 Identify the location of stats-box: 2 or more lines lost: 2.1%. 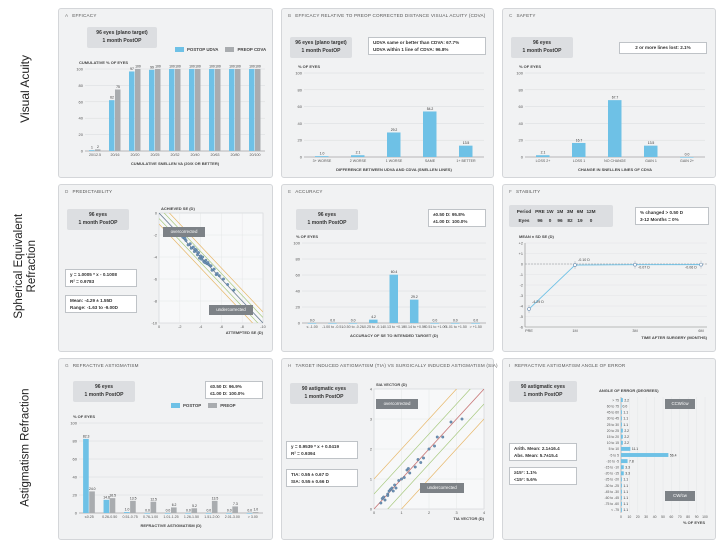
(663, 48).